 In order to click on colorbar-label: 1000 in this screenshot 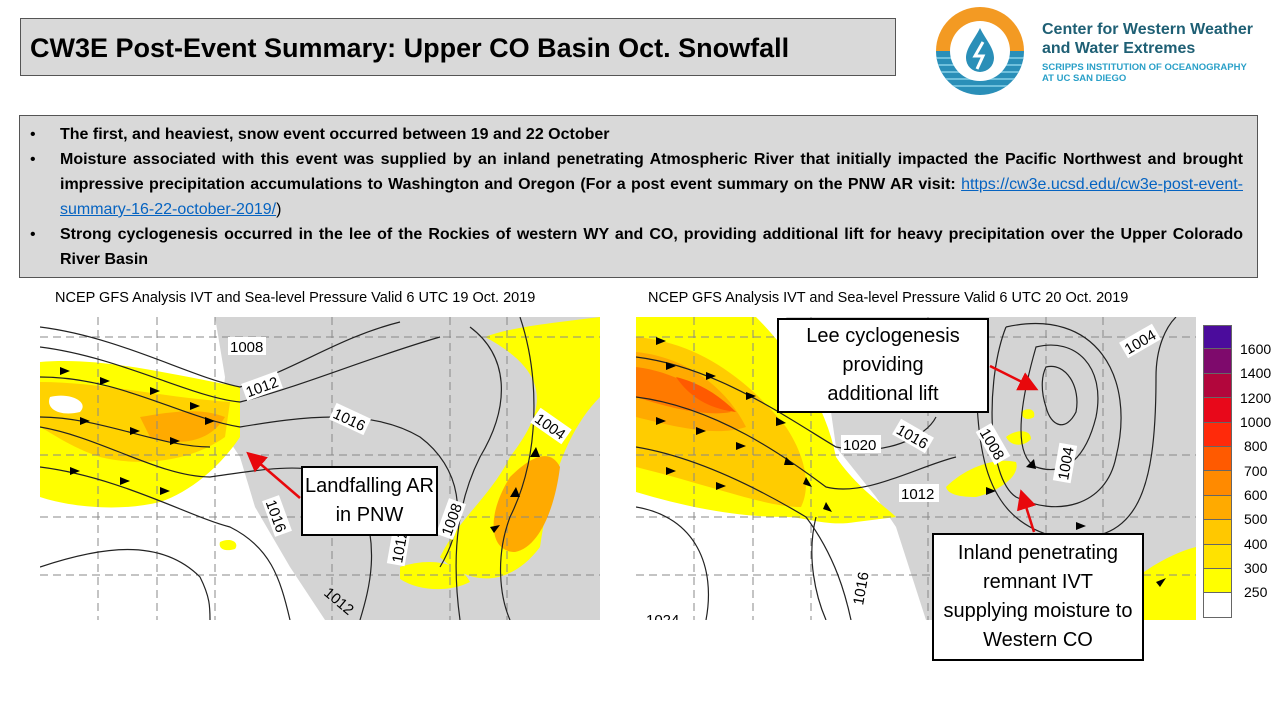, I will do `click(1256, 422)`.